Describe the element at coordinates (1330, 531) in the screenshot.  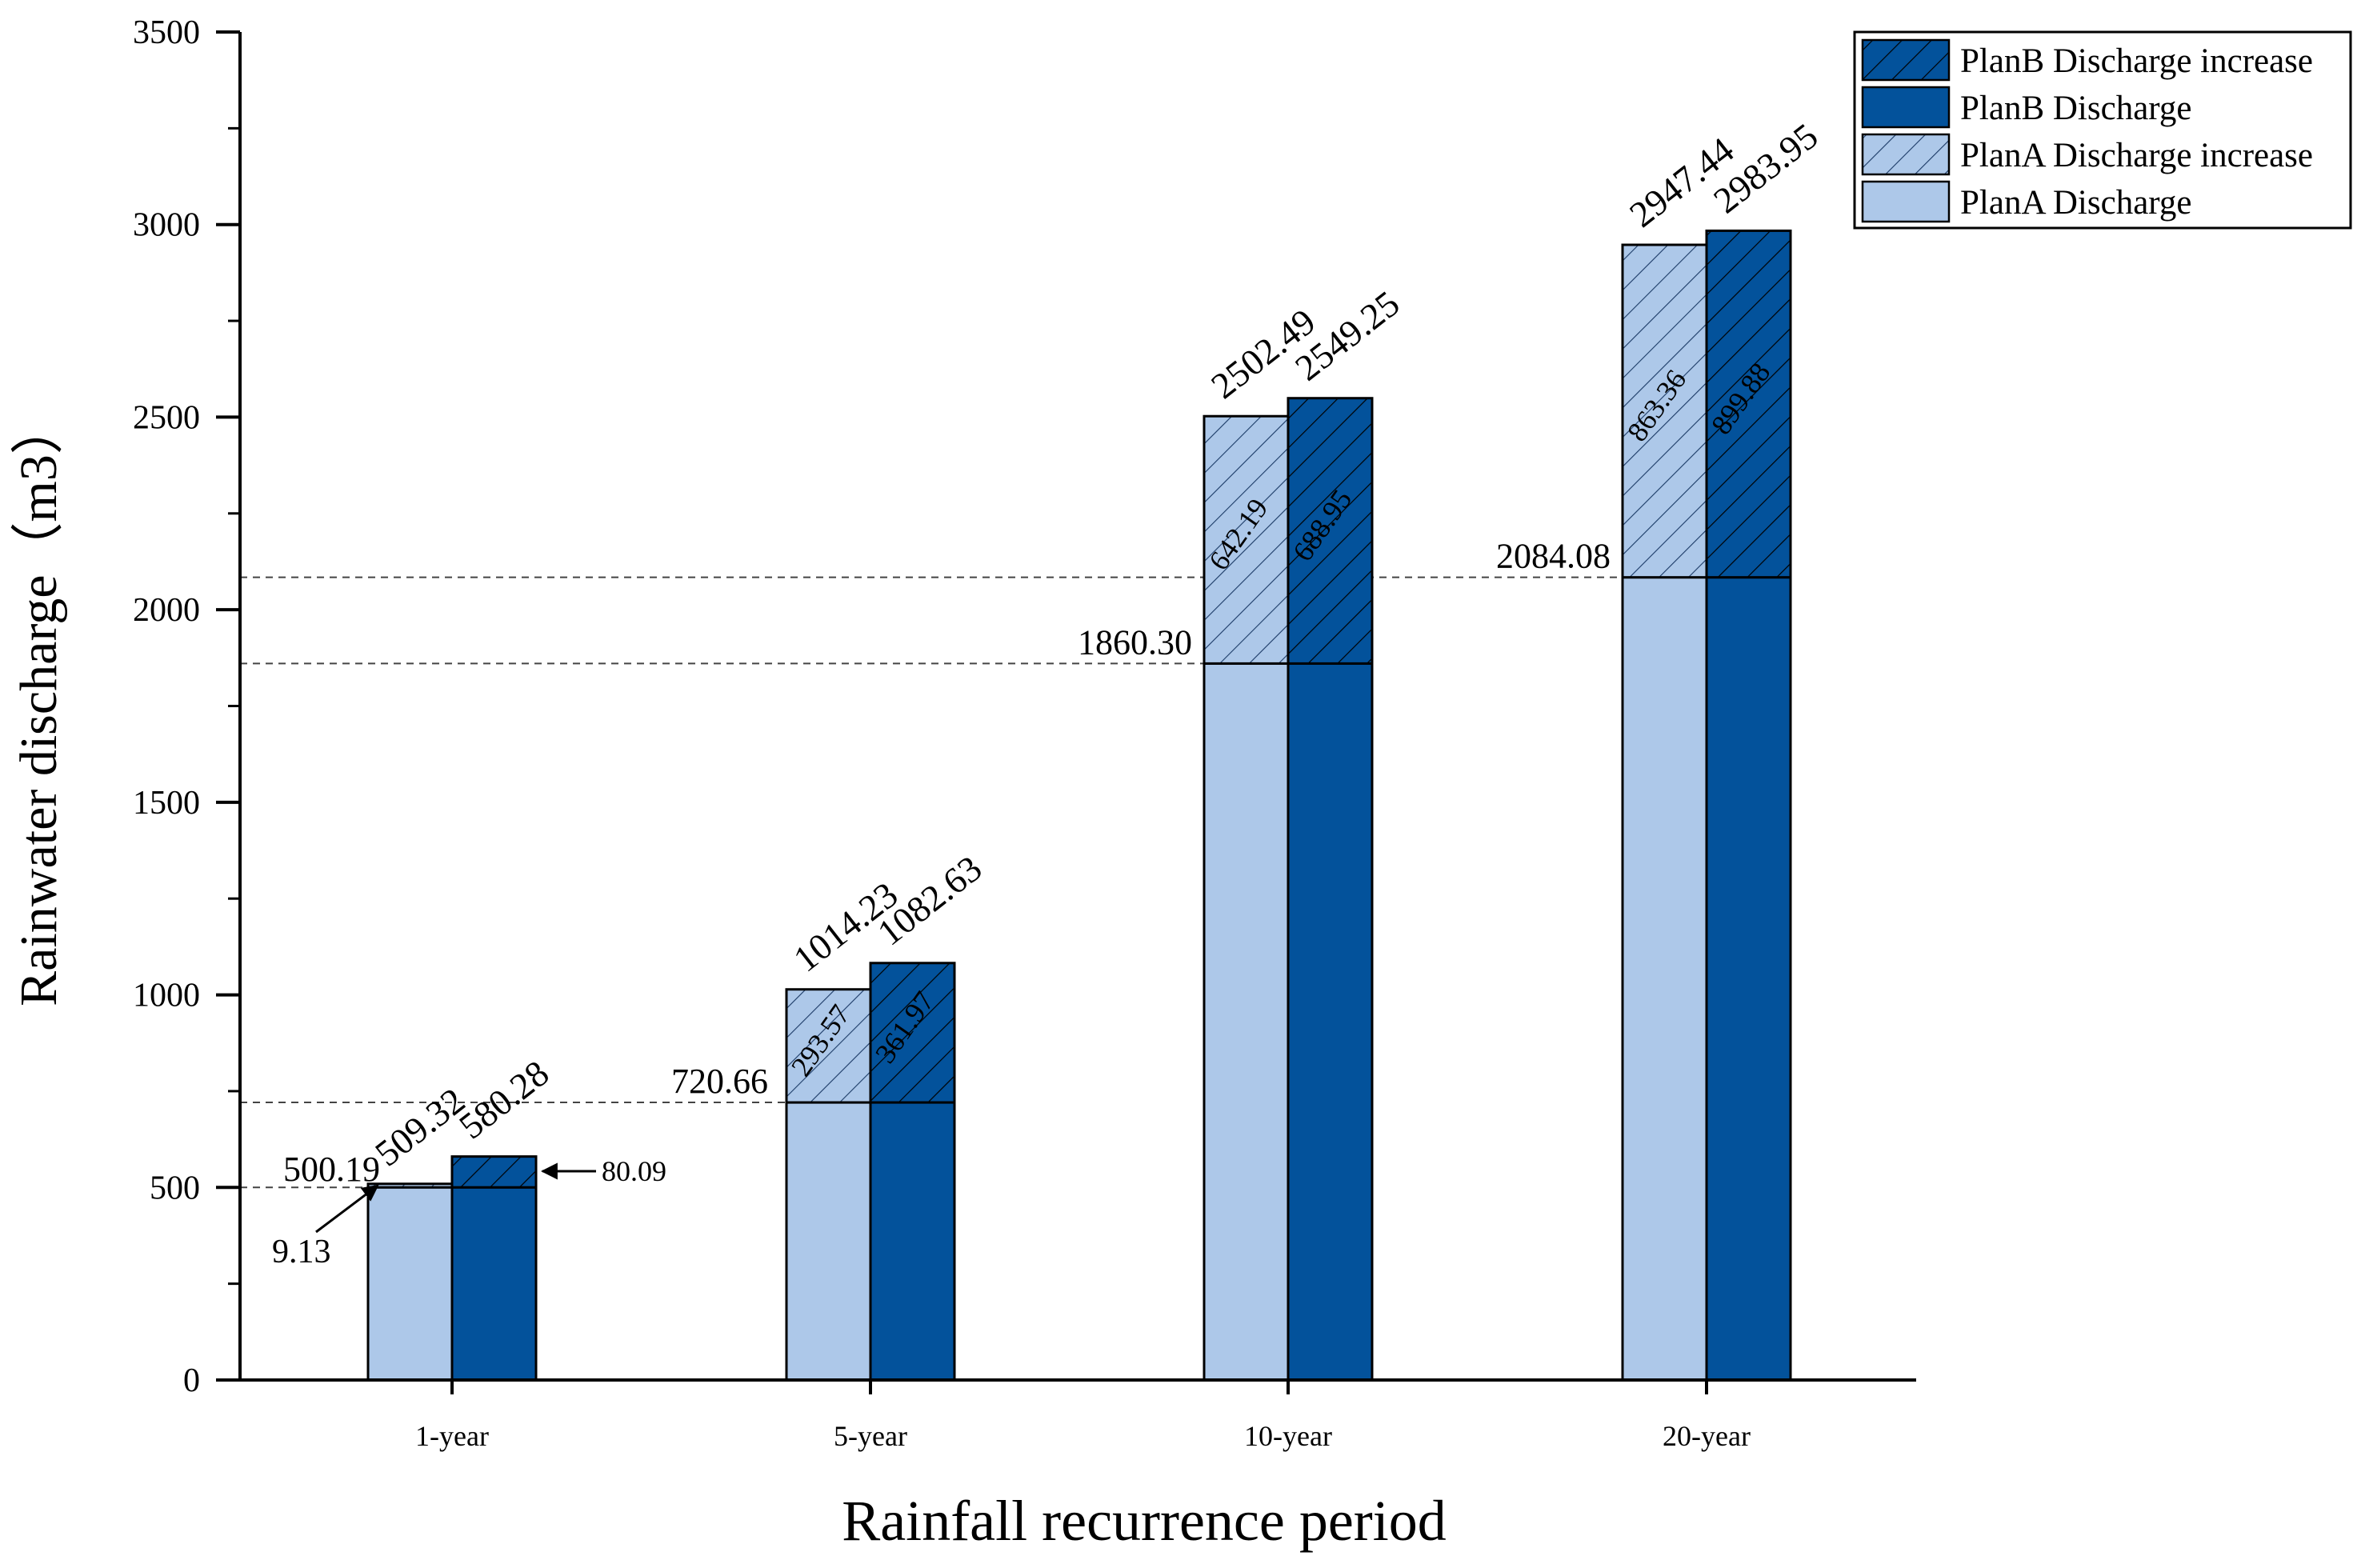
I see `bar-planB-increase-10-year` at that location.